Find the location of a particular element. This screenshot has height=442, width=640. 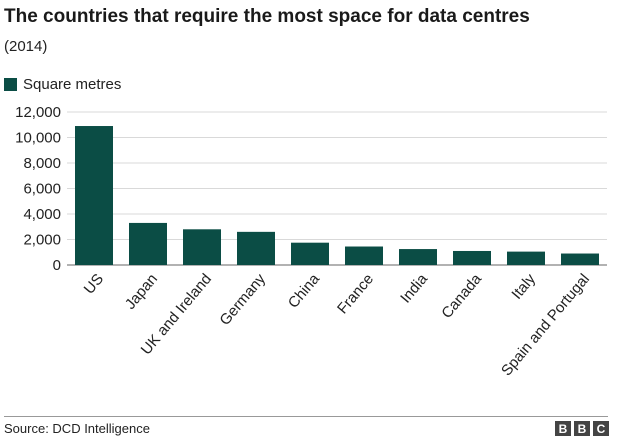

x-tick-label: China is located at coordinates (304, 290).